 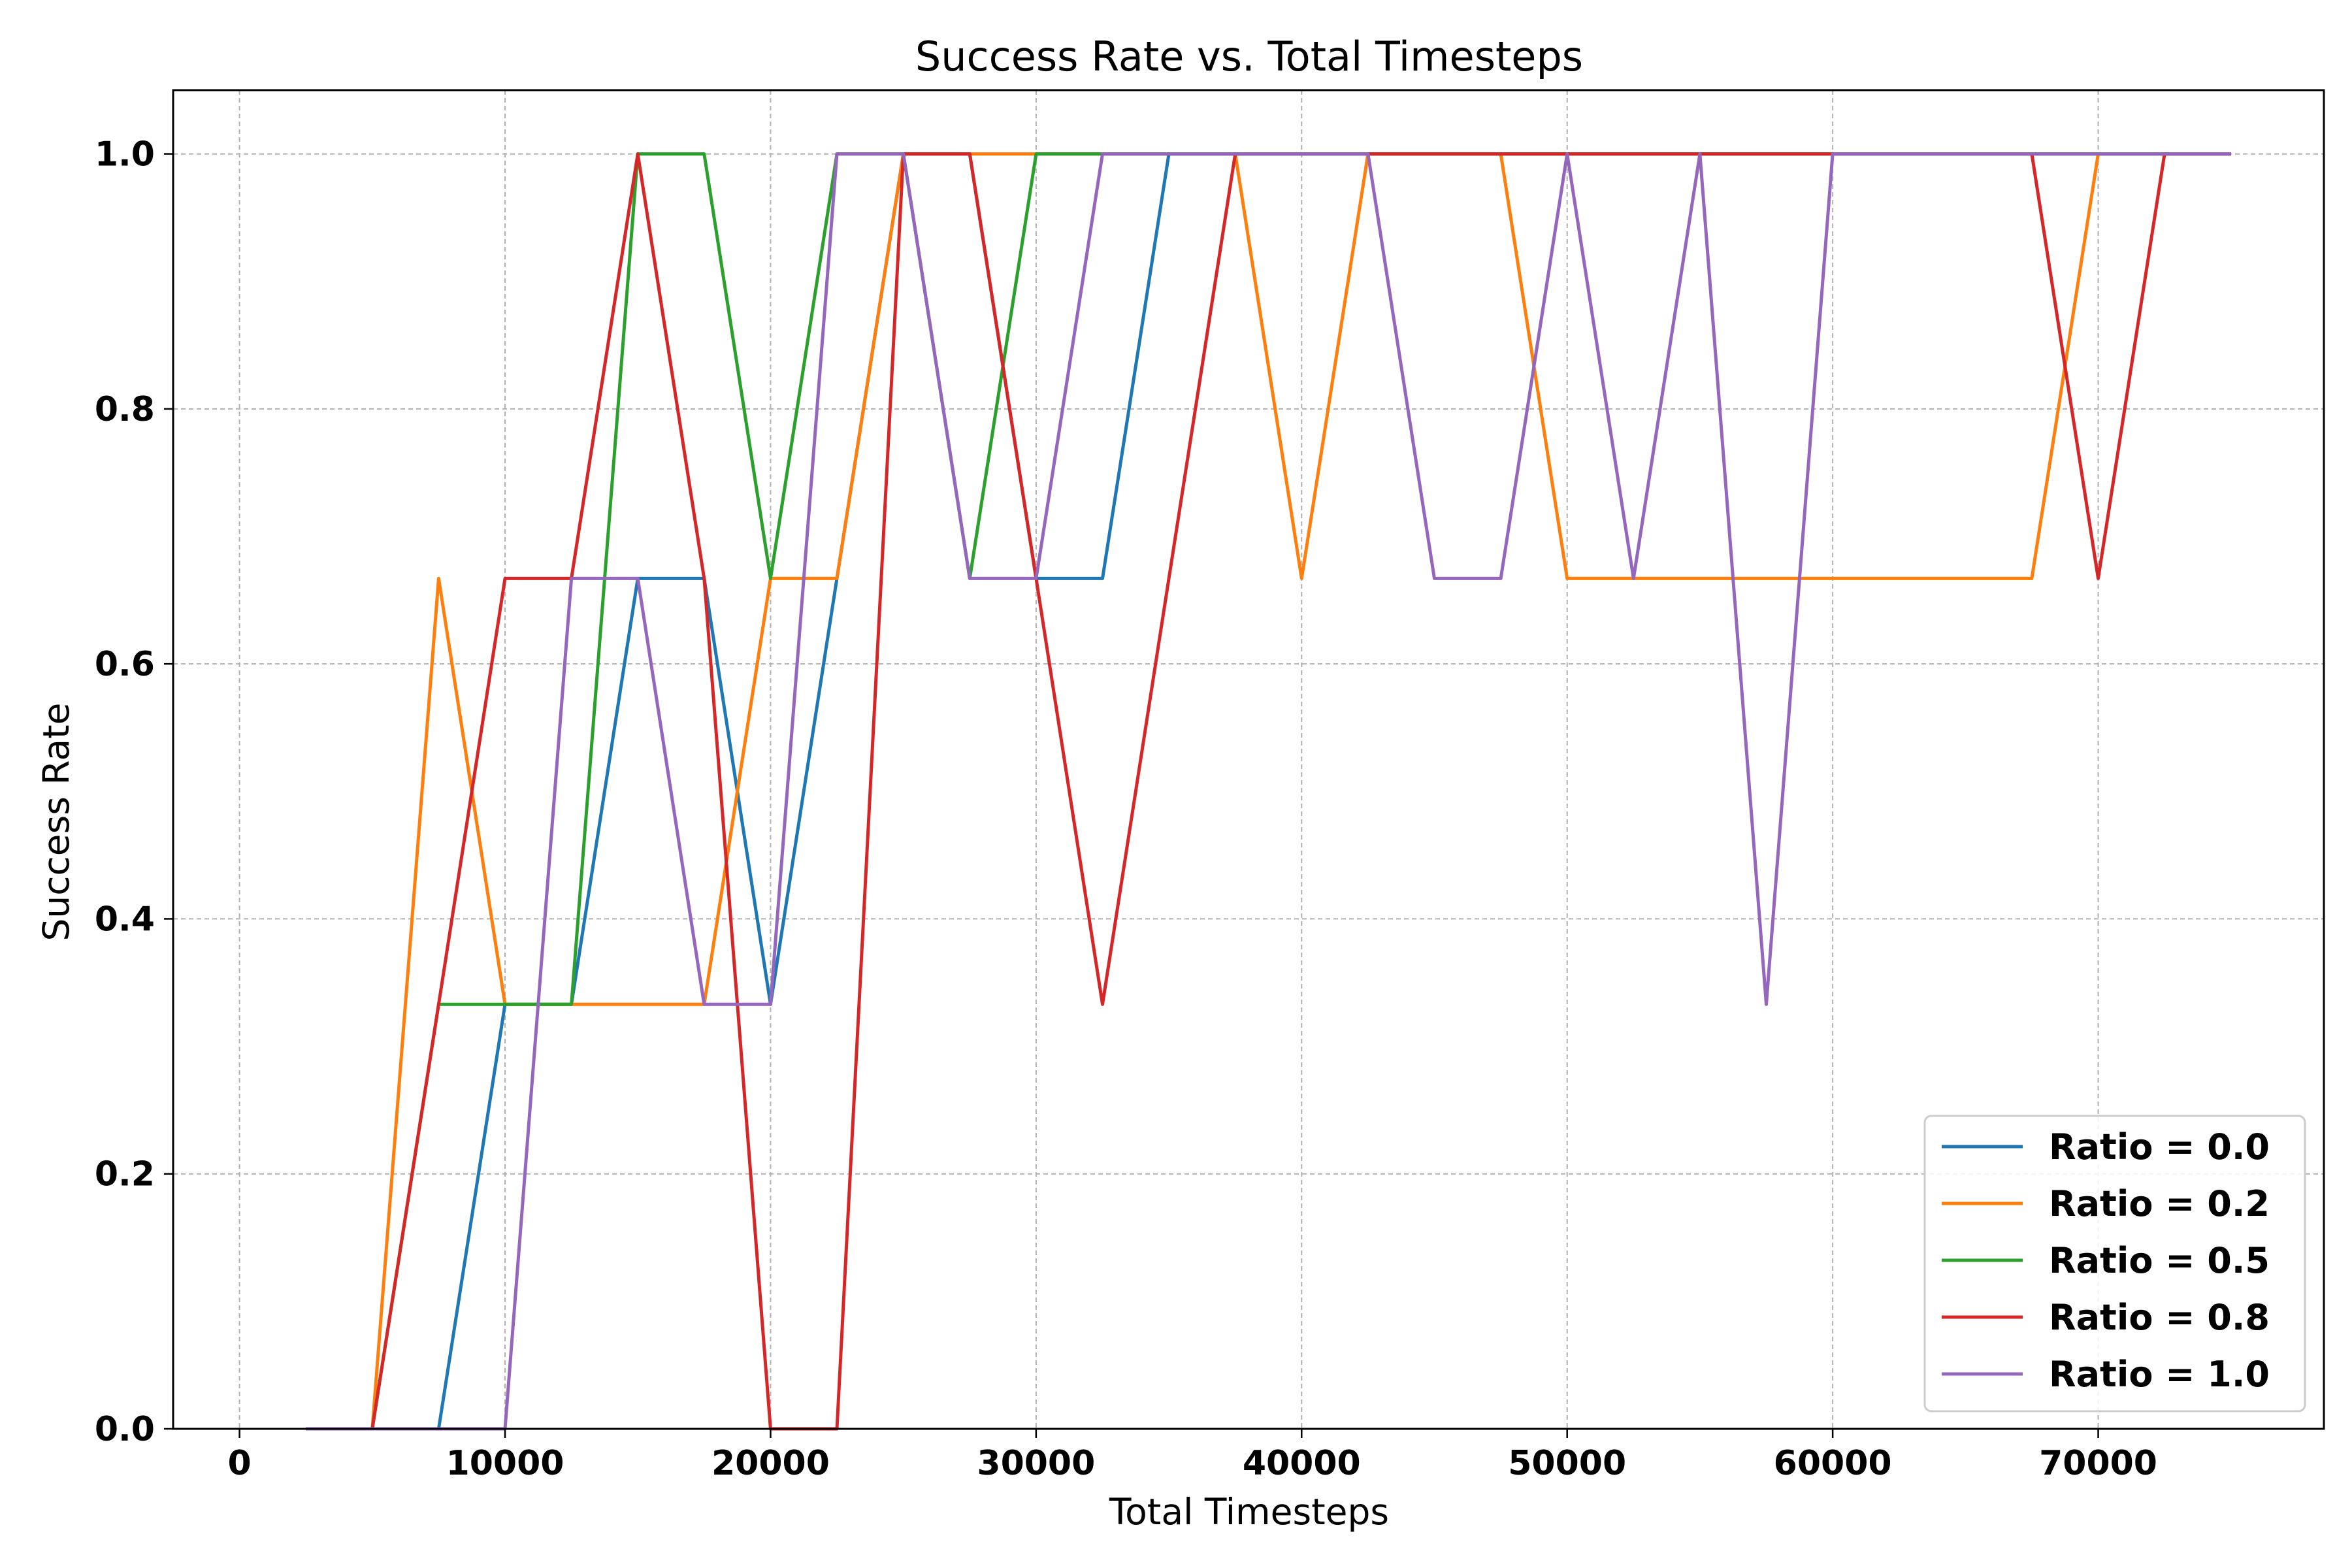 What do you see at coordinates (1567, 1463) in the screenshot?
I see `x-tick-label: 50000` at bounding box center [1567, 1463].